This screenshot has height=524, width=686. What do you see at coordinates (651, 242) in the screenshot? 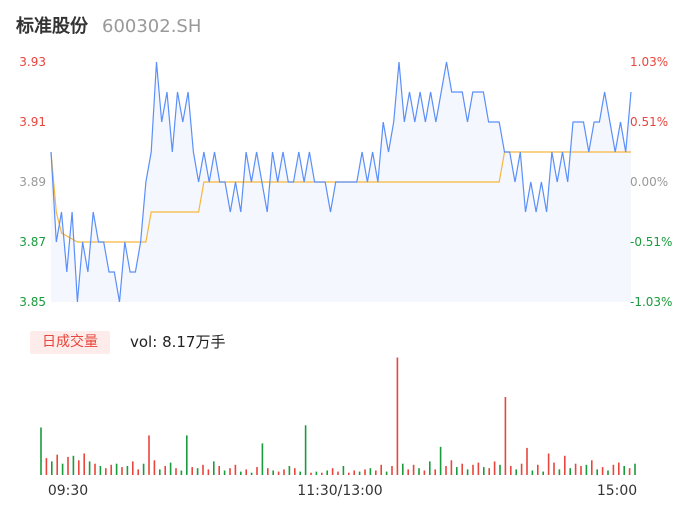
I see `y-tick-right: -0.51%` at bounding box center [651, 242].